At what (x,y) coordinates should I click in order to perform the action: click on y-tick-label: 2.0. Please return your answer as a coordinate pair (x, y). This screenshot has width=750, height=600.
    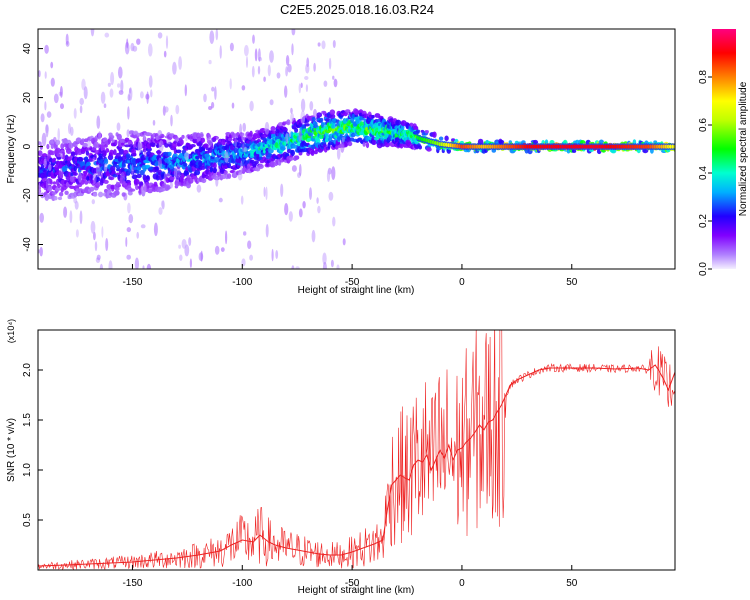
    Looking at the image, I should click on (27, 370).